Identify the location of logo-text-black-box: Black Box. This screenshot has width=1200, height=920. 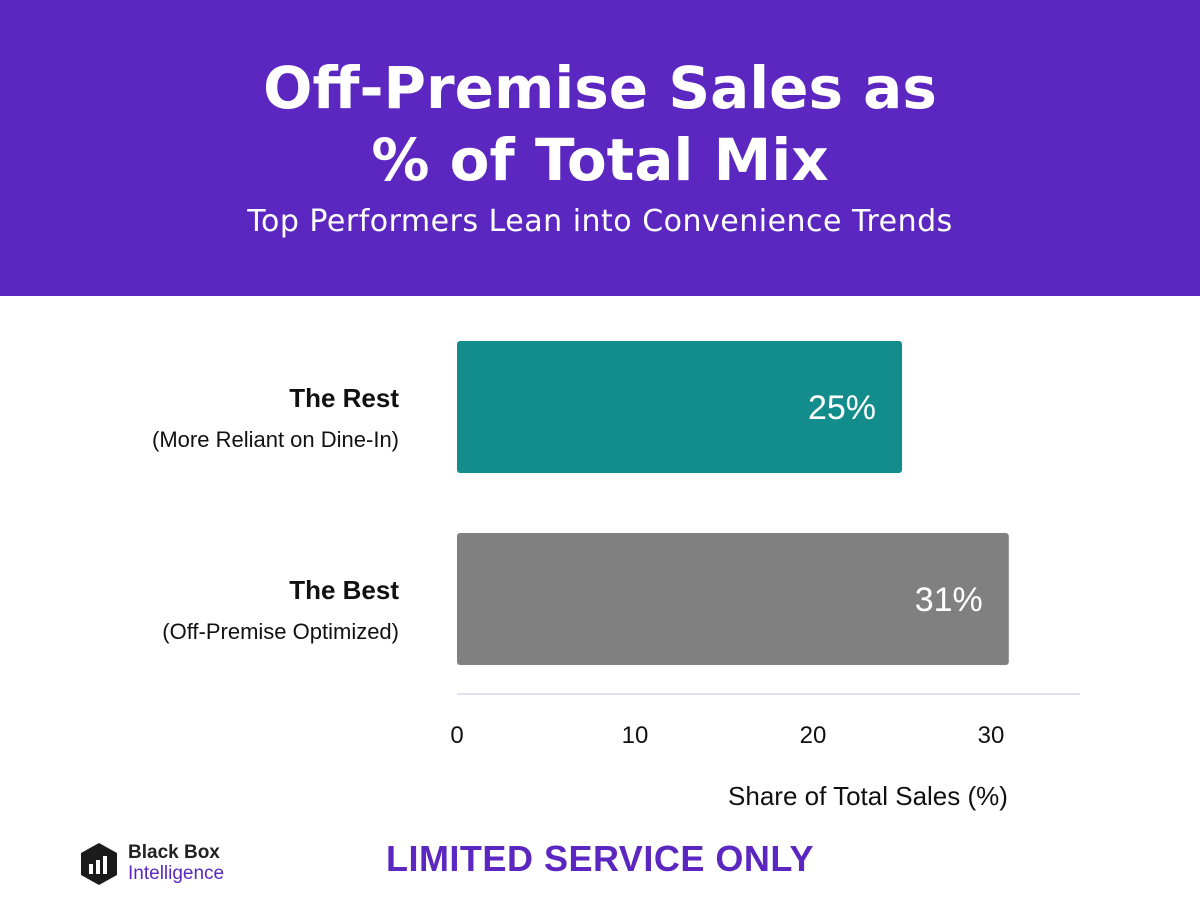
(174, 852).